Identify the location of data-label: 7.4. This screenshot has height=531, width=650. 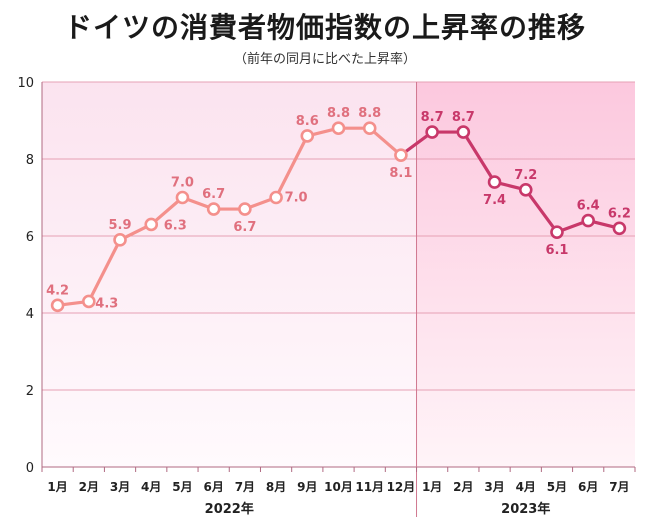
(494, 200).